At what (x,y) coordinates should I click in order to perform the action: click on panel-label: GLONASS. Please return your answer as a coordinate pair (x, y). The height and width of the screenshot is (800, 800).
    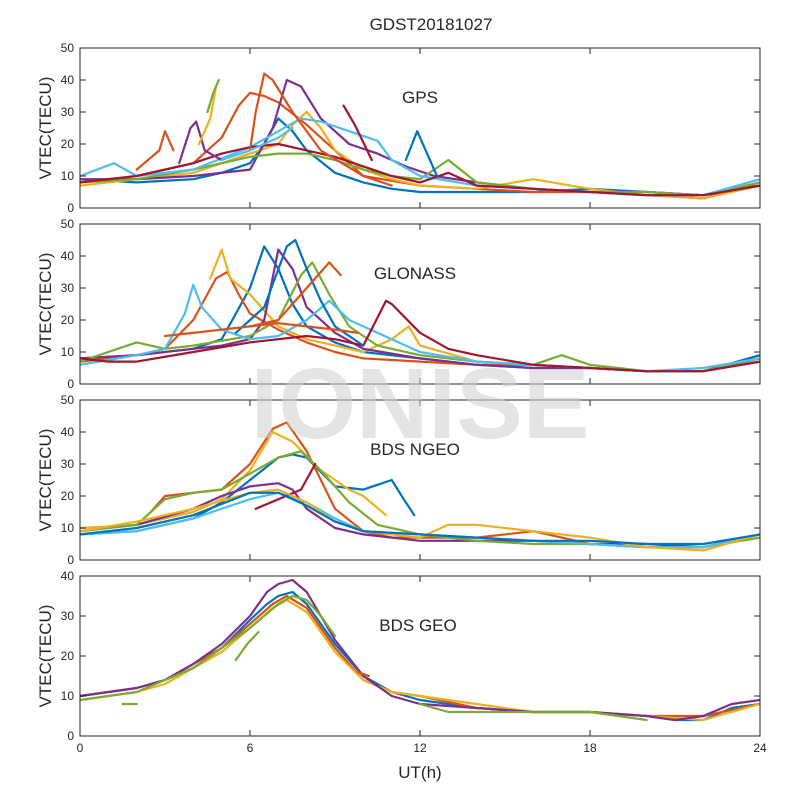
    Looking at the image, I should click on (415, 273).